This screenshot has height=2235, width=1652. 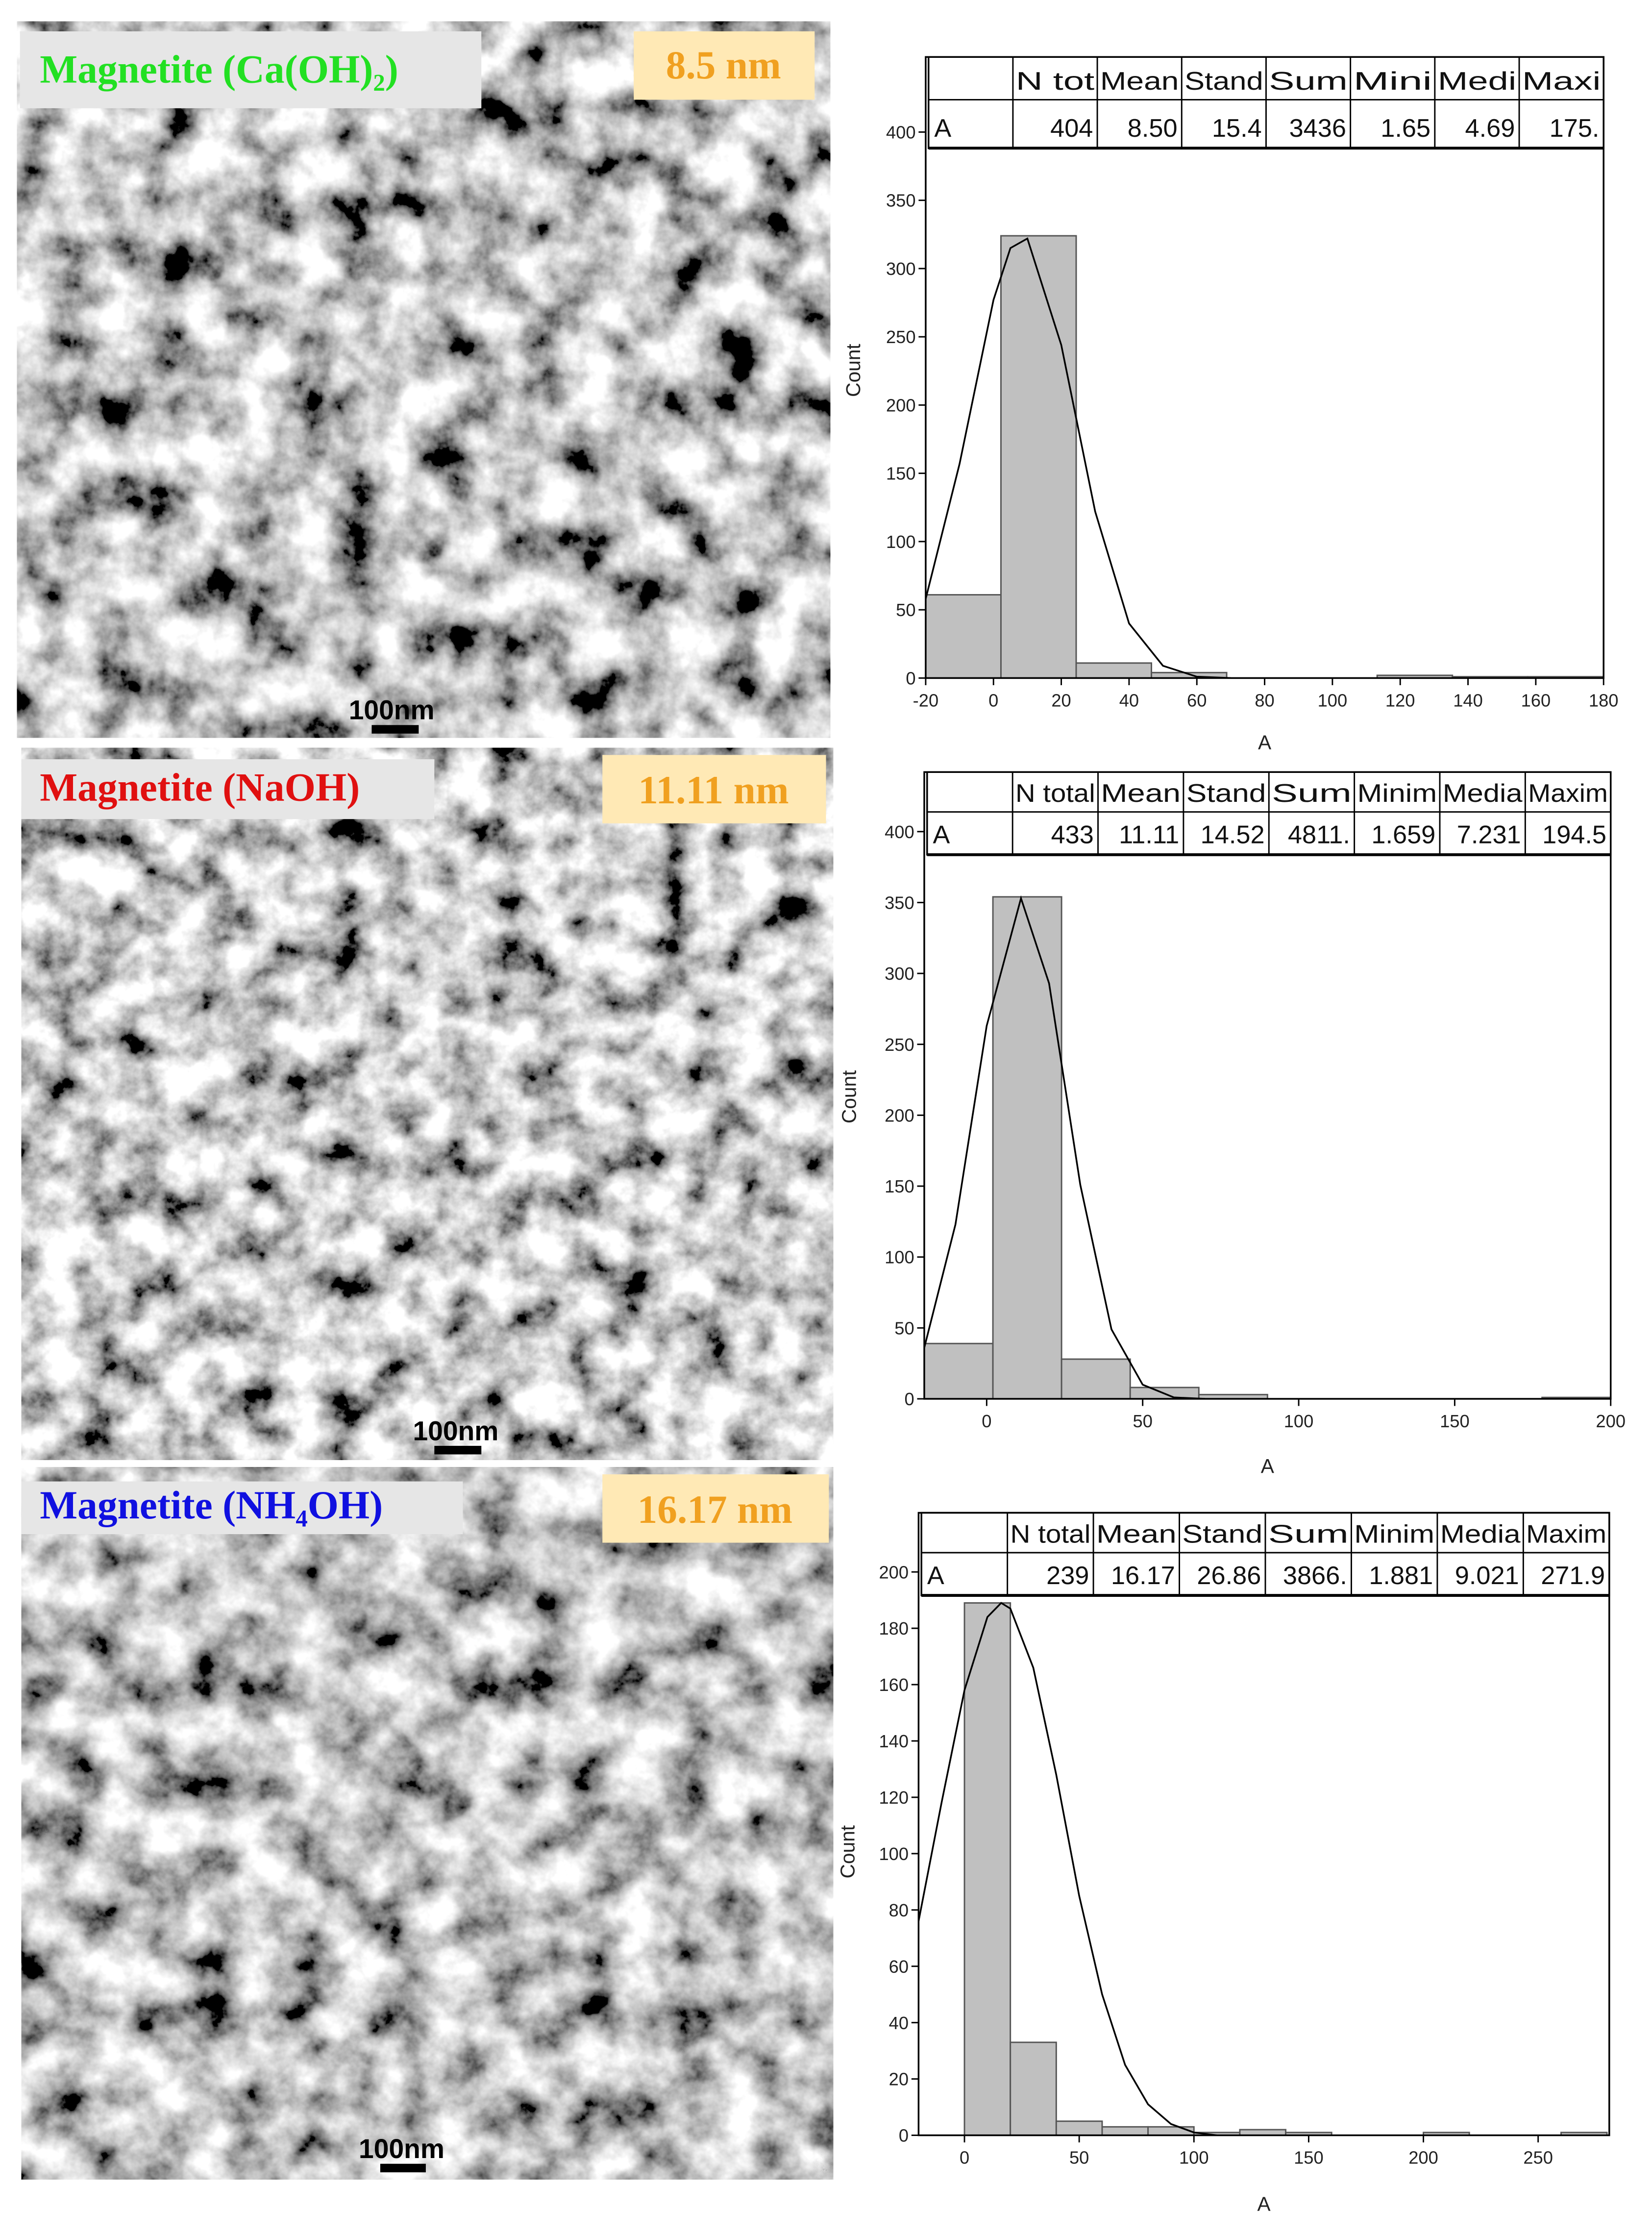 I want to click on table-cell: 271.9, so click(x=1573, y=1576).